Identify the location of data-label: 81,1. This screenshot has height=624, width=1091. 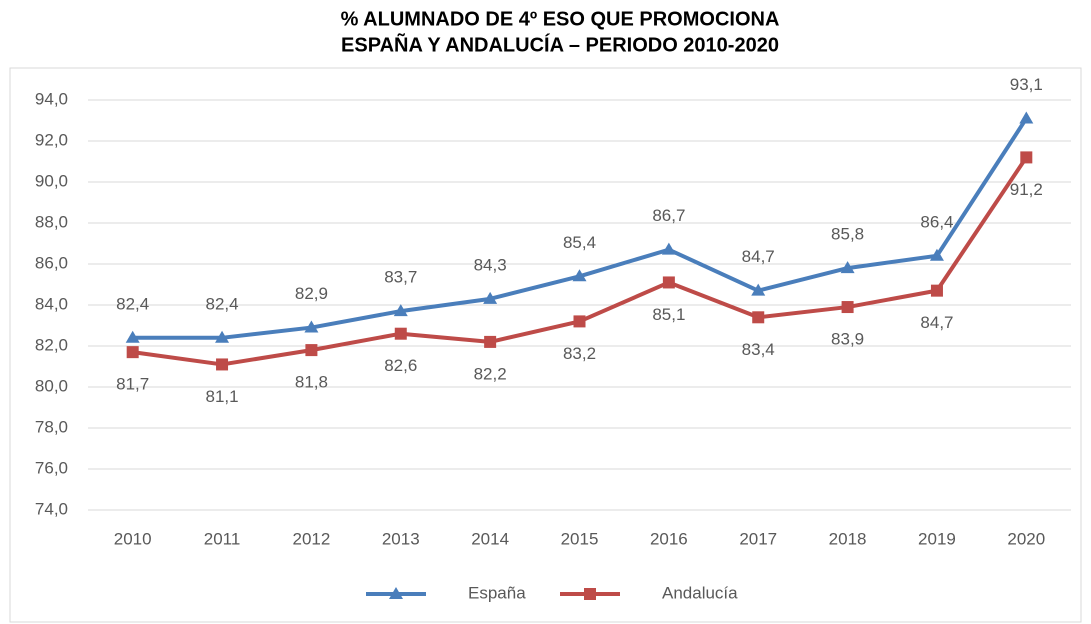
(221, 396).